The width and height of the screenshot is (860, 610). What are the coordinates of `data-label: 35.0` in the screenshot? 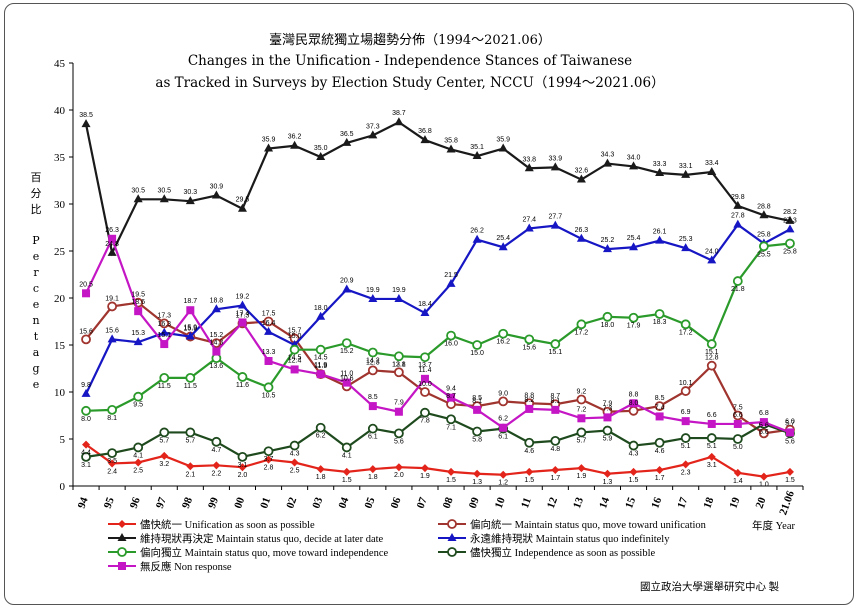 It's located at (321, 148).